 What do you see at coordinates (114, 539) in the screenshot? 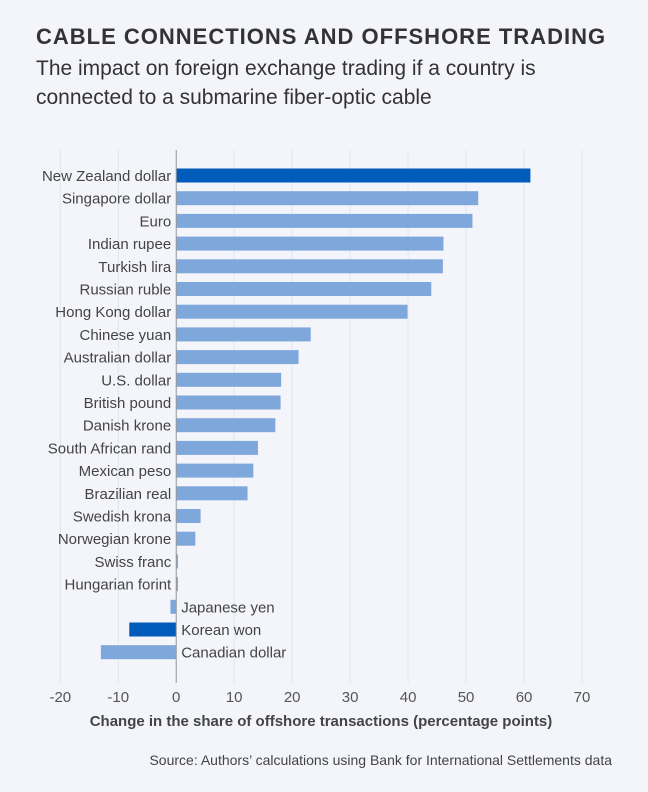
I see `category-label: Norwegian krone` at bounding box center [114, 539].